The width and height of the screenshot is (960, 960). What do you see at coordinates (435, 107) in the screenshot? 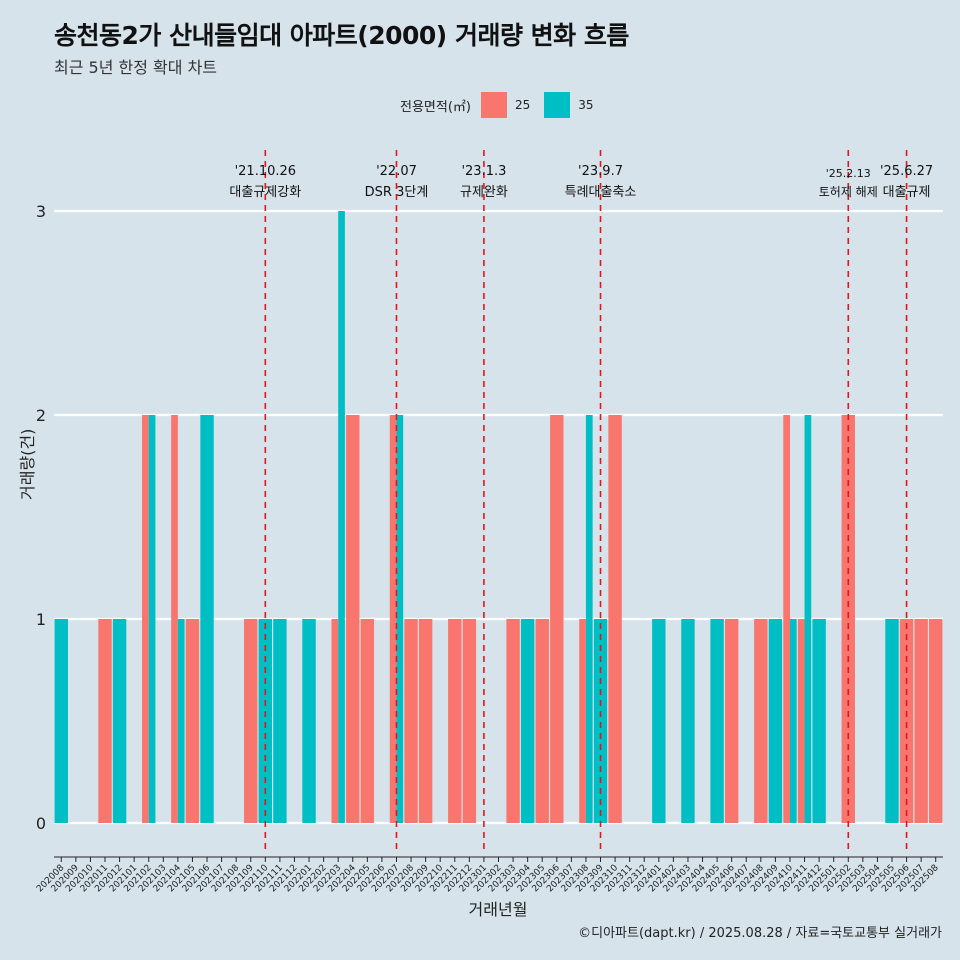
I see `legend-title: 전용면적(㎡)` at bounding box center [435, 107].